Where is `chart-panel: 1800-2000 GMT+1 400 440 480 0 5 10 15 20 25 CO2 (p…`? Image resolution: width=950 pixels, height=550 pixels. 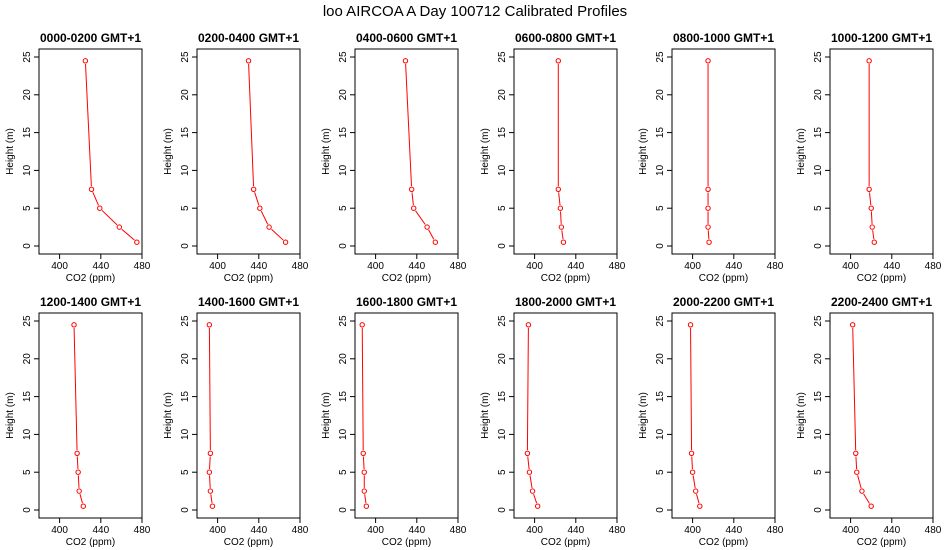 chart-panel: 1800-2000 GMT+1 400 440 480 0 5 10 15 20 25 CO2 (p… is located at coordinates (553, 421).